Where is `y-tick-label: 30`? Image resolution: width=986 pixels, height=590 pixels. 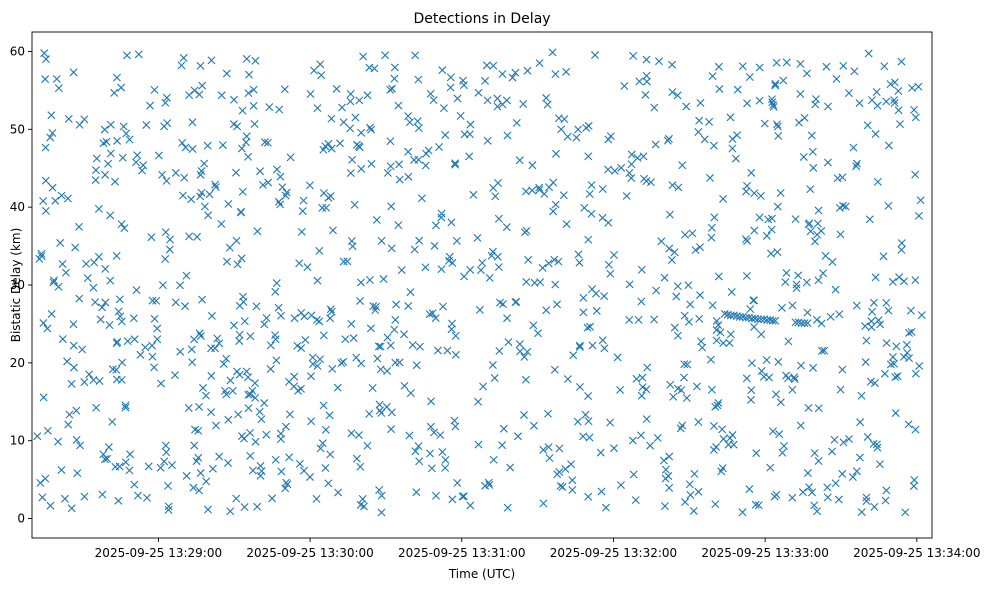 y-tick-label: 30 is located at coordinates (17, 285).